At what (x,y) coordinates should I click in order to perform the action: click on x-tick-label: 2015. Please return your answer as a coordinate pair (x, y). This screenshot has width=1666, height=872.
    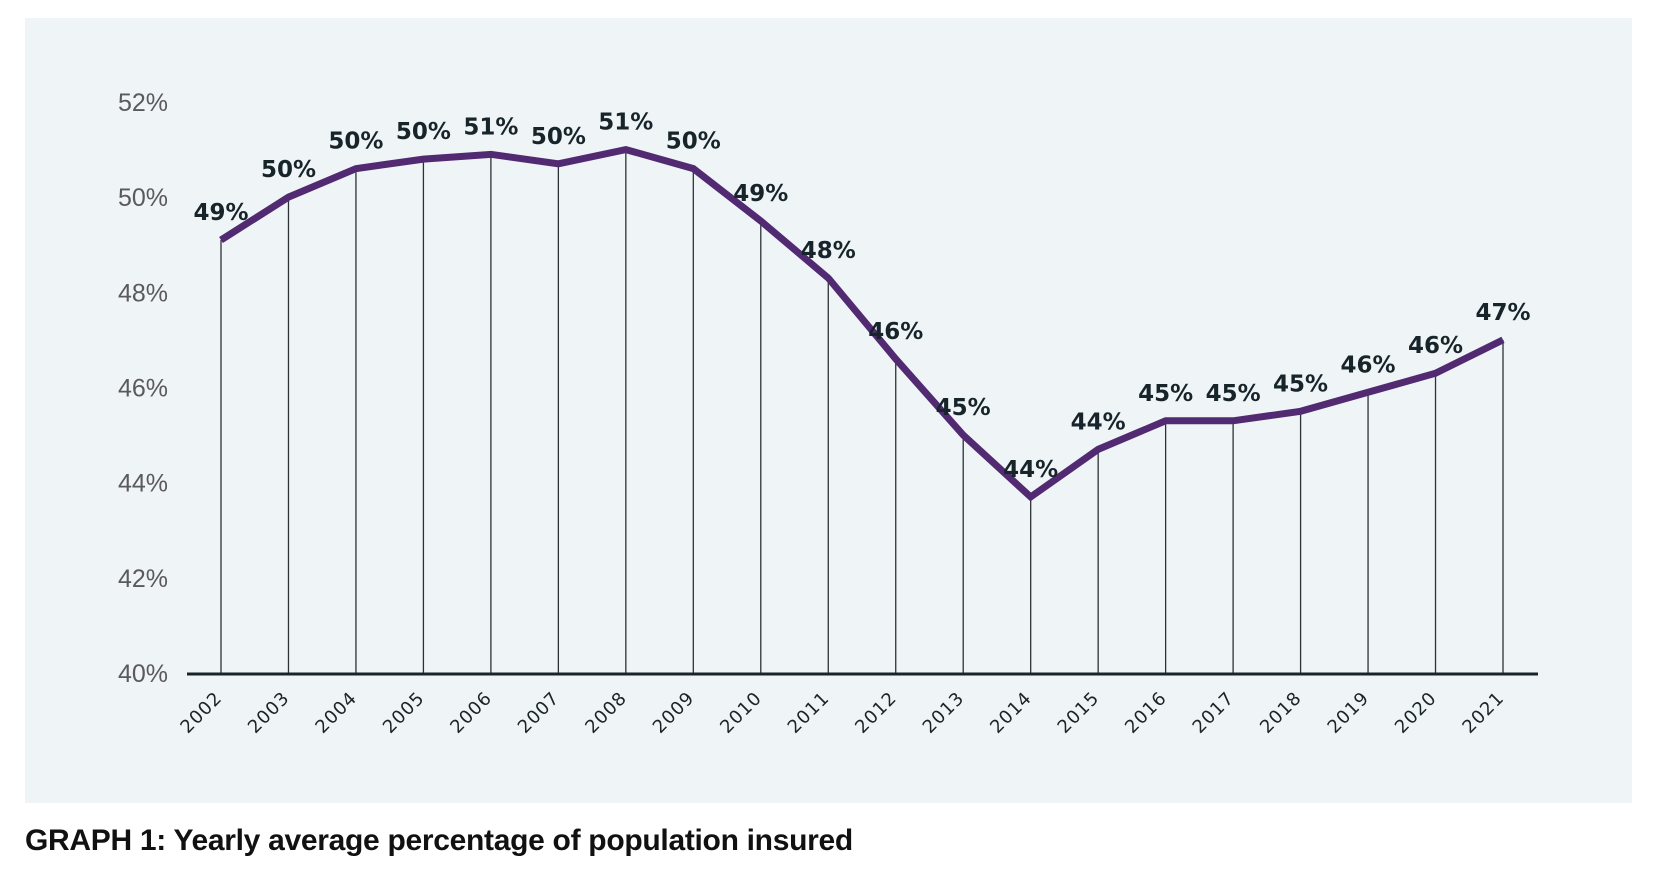
    Looking at the image, I should click on (1079, 713).